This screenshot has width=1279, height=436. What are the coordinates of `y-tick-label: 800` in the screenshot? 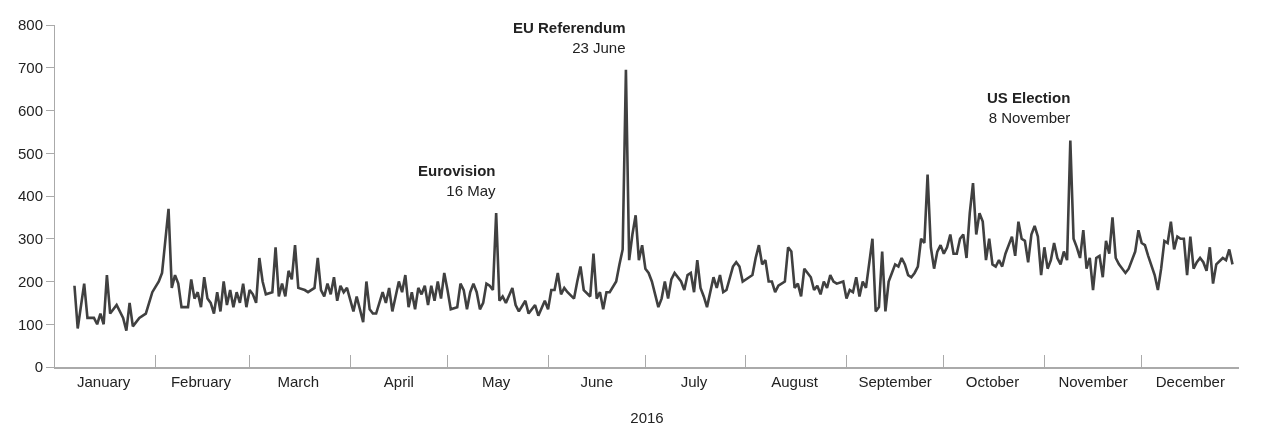 It's located at (30, 25).